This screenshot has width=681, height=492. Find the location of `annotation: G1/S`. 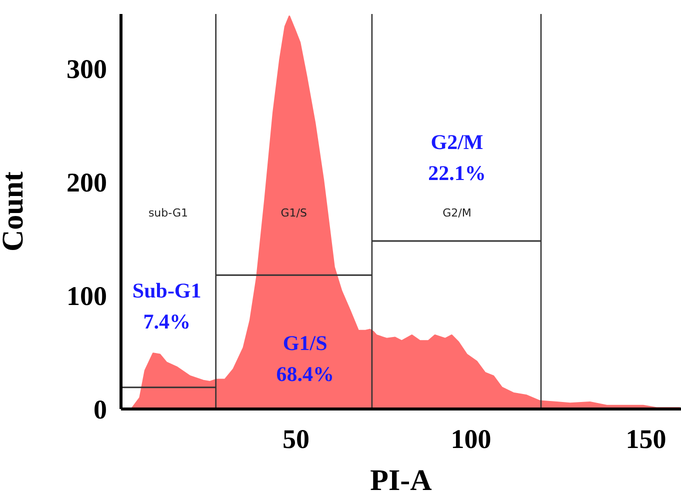

annotation: G1/S is located at coordinates (294, 213).